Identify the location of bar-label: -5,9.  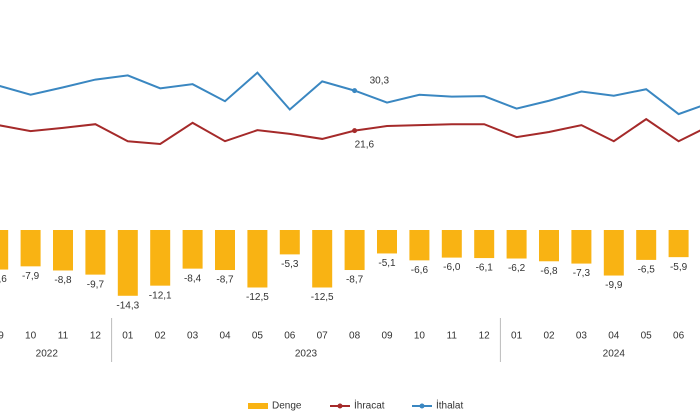
(679, 267).